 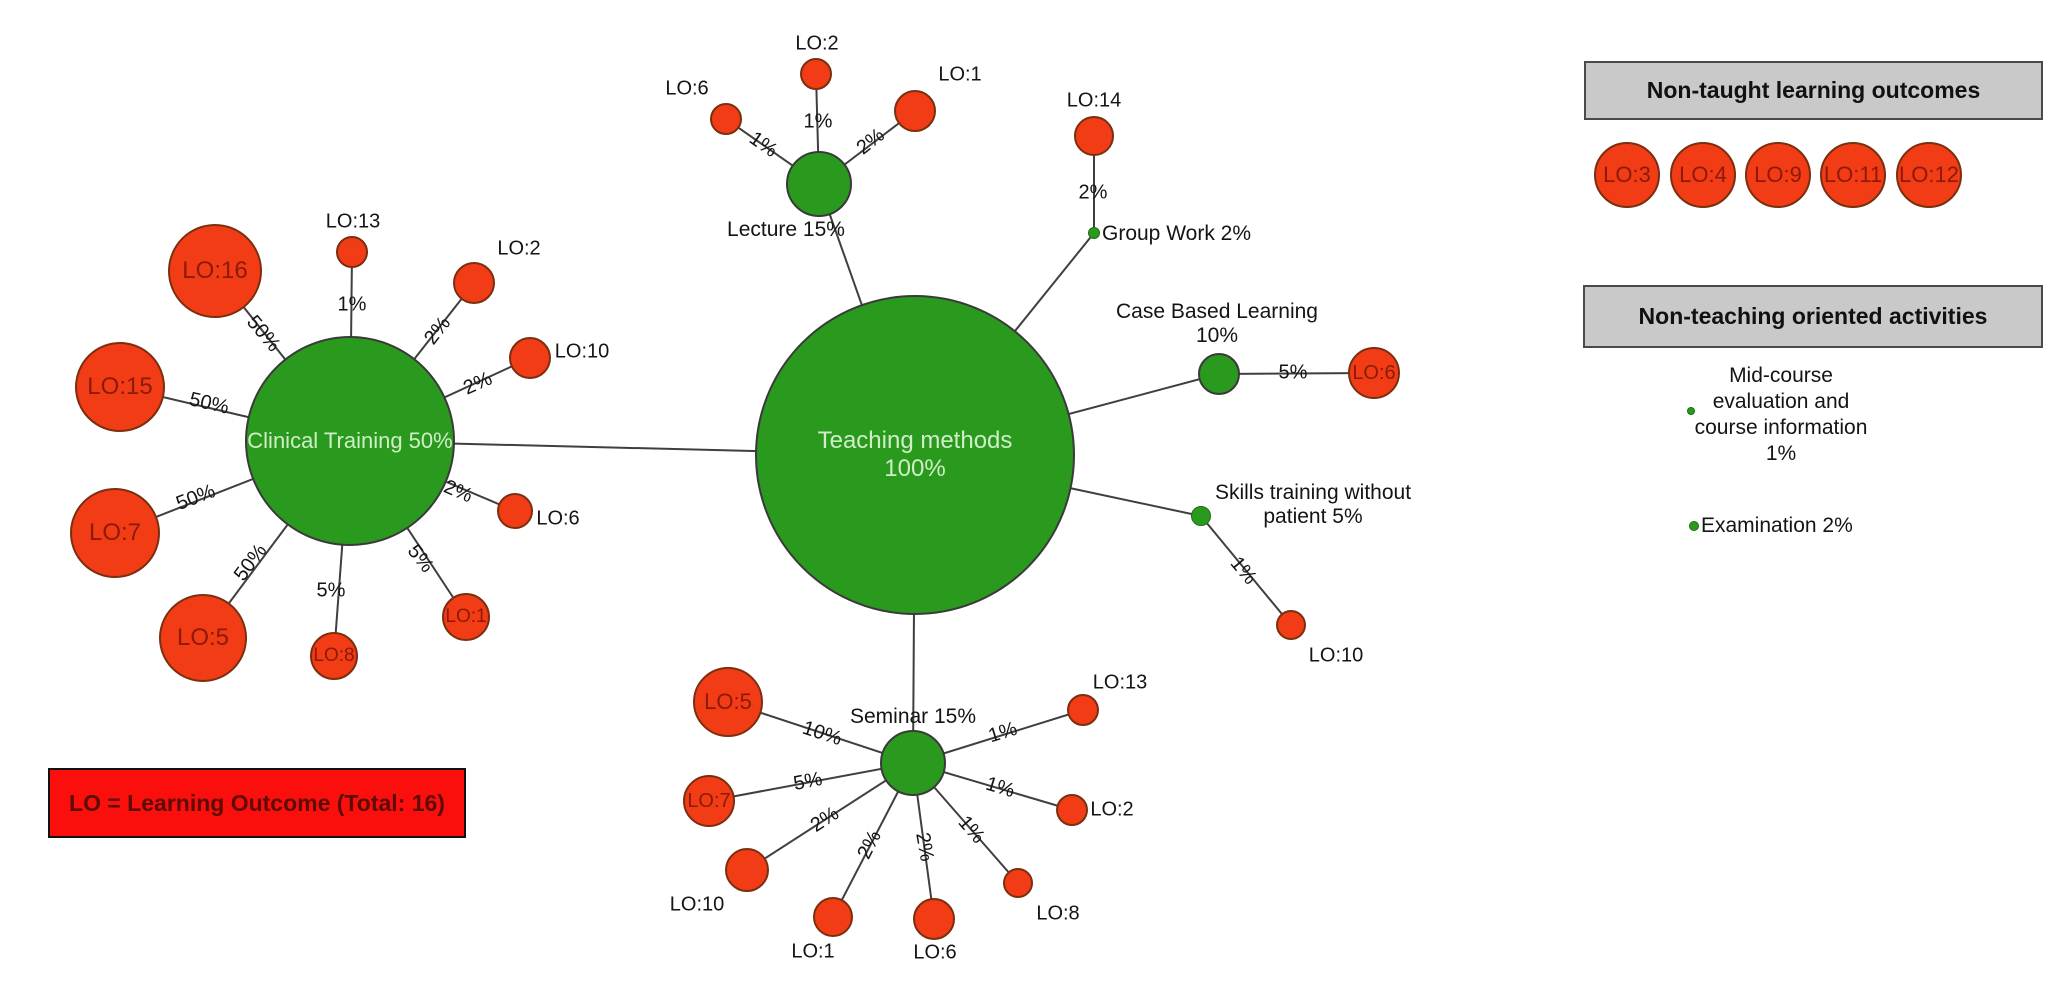 I want to click on node-seminar, so click(x=913, y=763).